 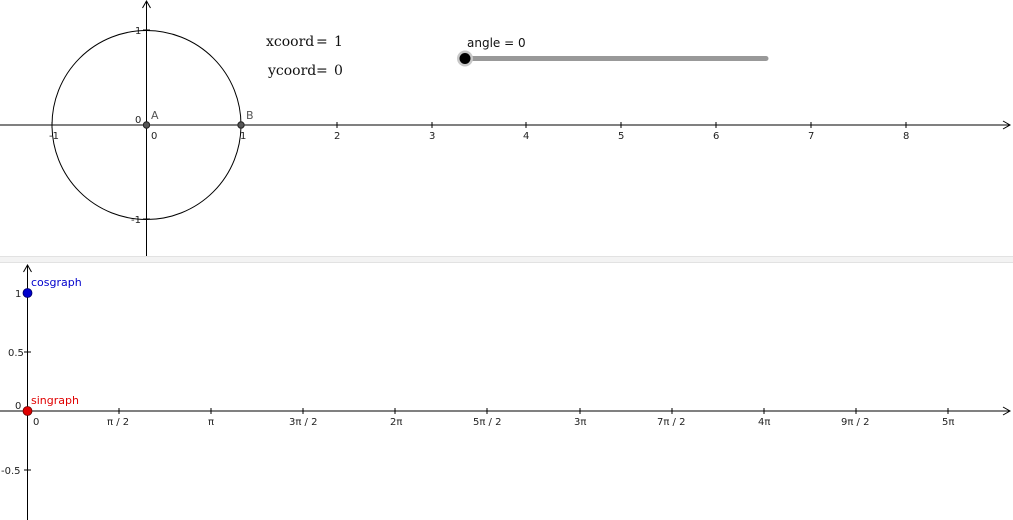 I want to click on y-tick-label: 0.5, so click(x=16, y=353).